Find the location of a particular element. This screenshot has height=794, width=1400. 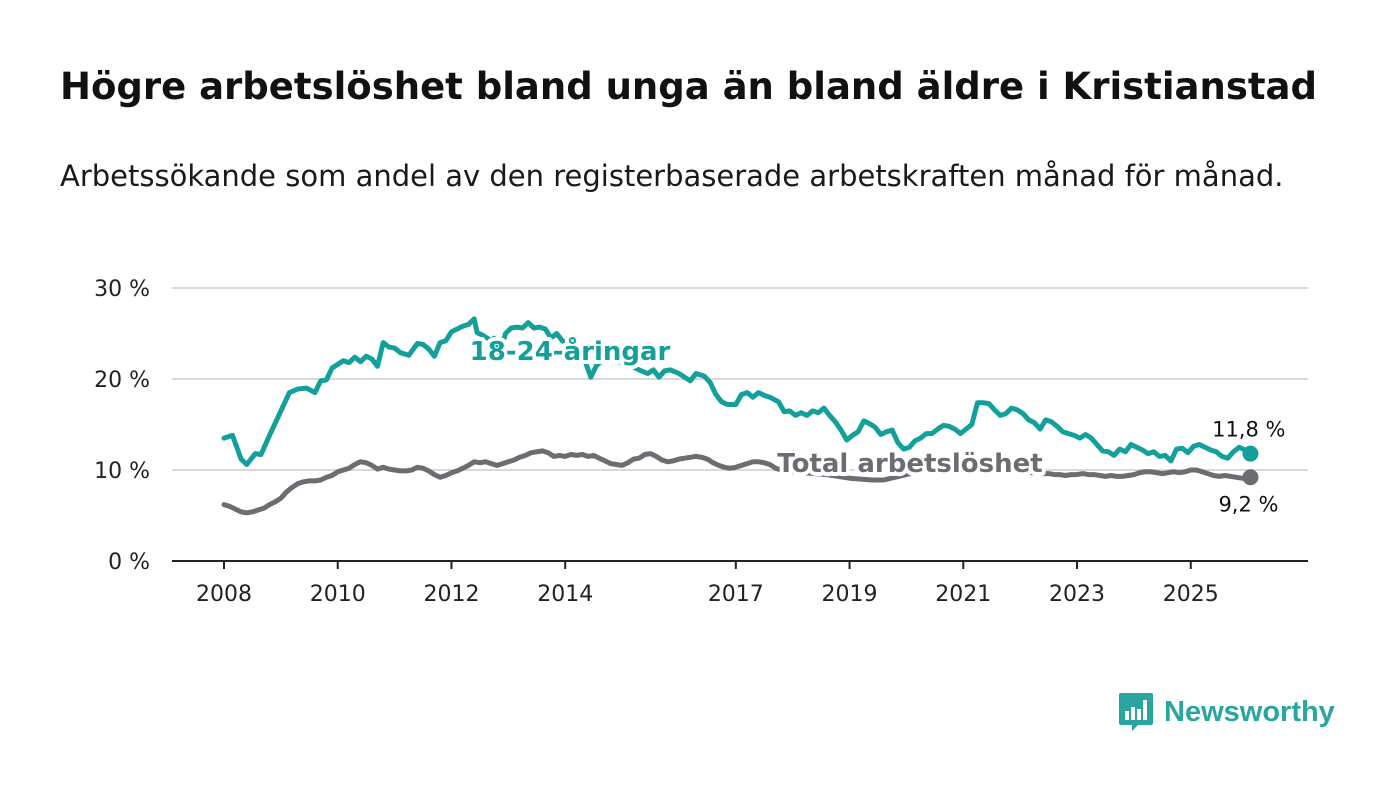

series-label-youth: 18-24-åringar is located at coordinates (570, 351).